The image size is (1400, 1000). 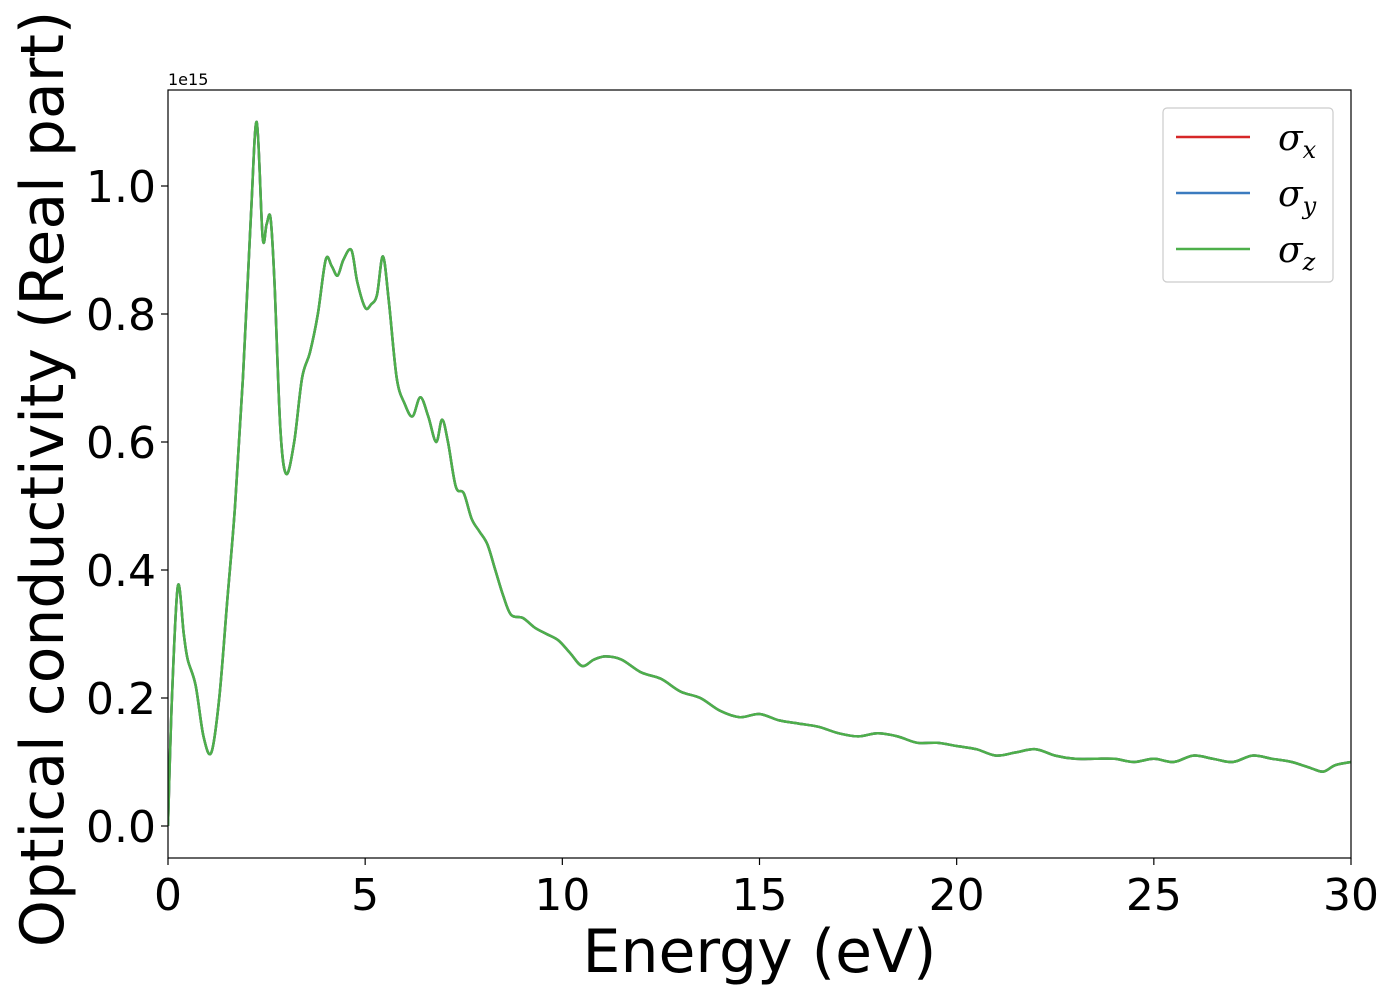 What do you see at coordinates (121, 699) in the screenshot?
I see `y-tick-label: 0.2` at bounding box center [121, 699].